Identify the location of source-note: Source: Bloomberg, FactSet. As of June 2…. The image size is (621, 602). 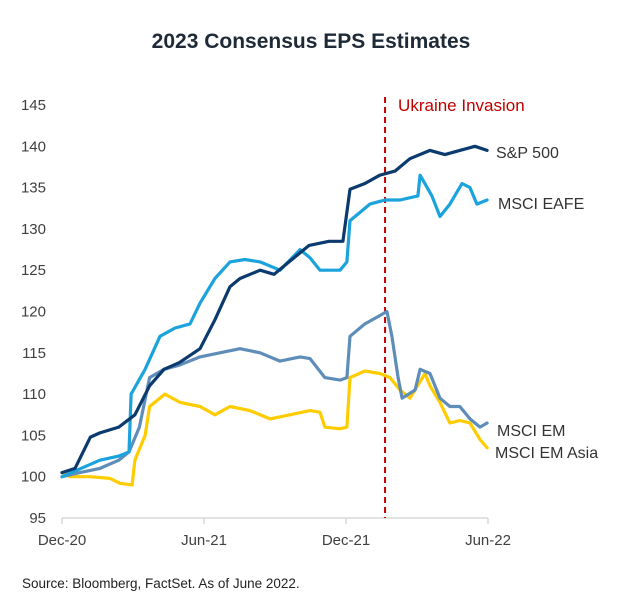
(161, 583).